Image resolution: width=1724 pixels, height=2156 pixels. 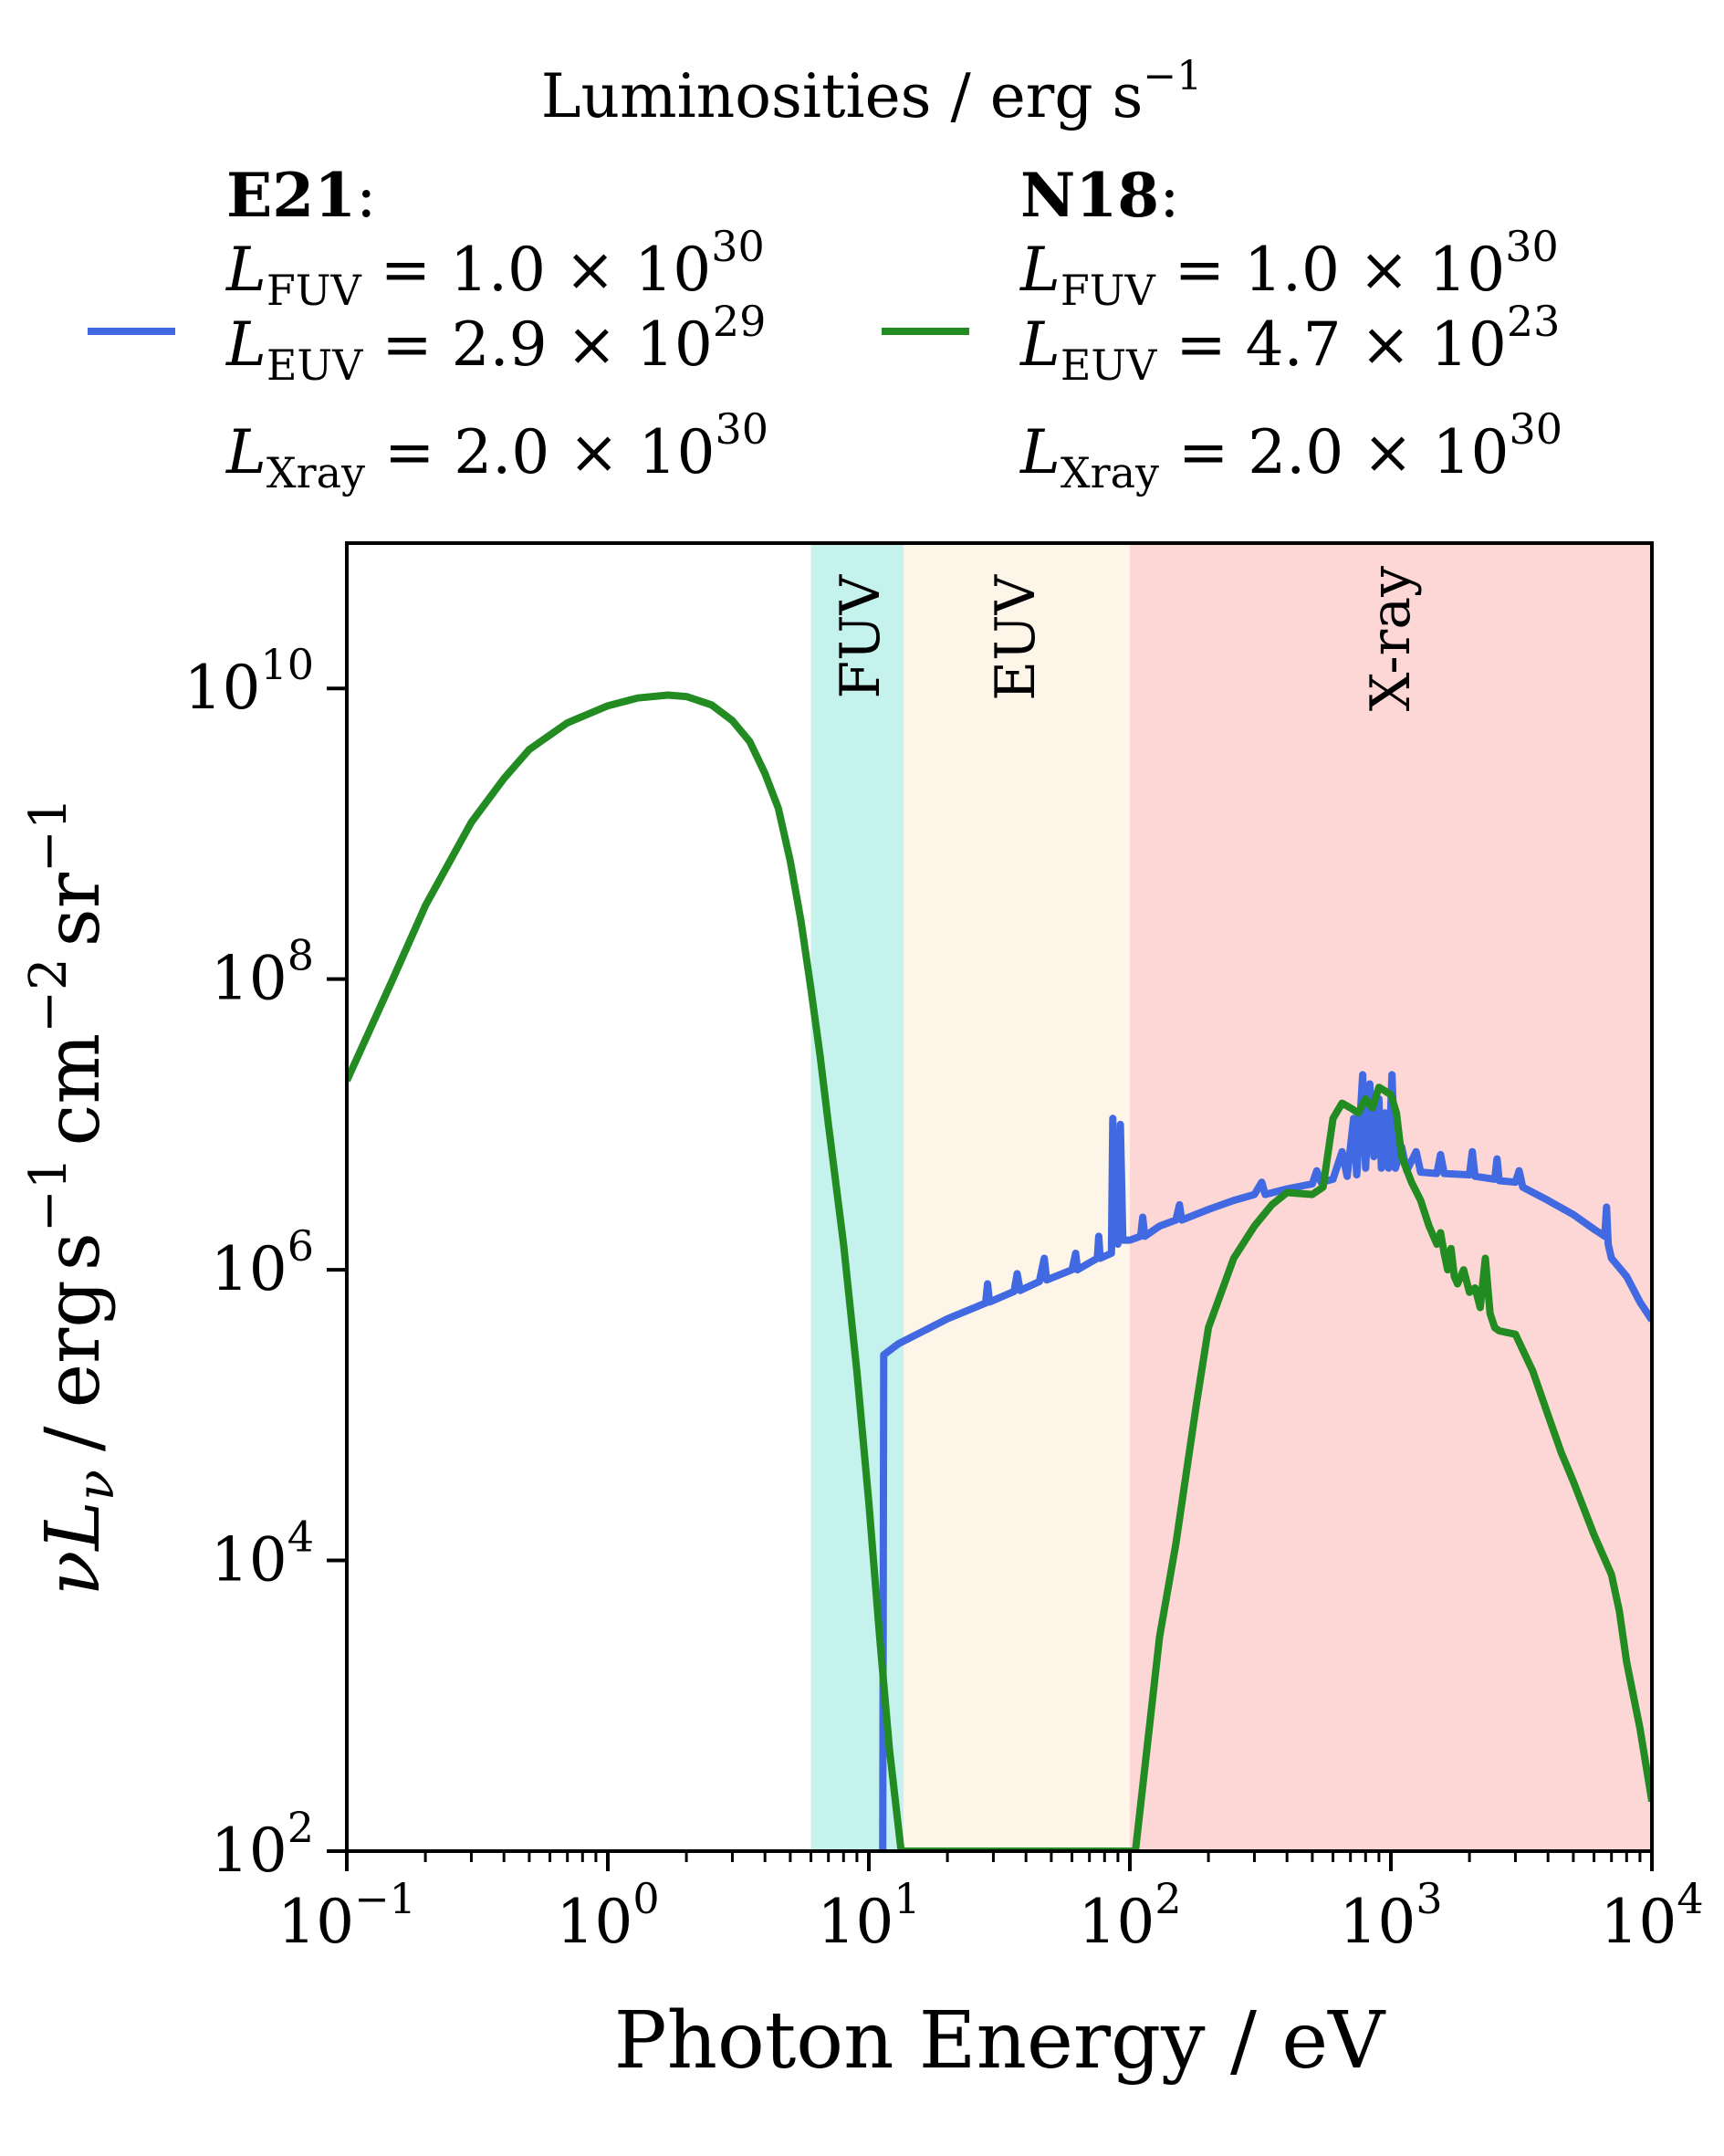 I want to click on legend-luminosity-euv: LEUV = 4.7 × 1023, so click(x=1290, y=344).